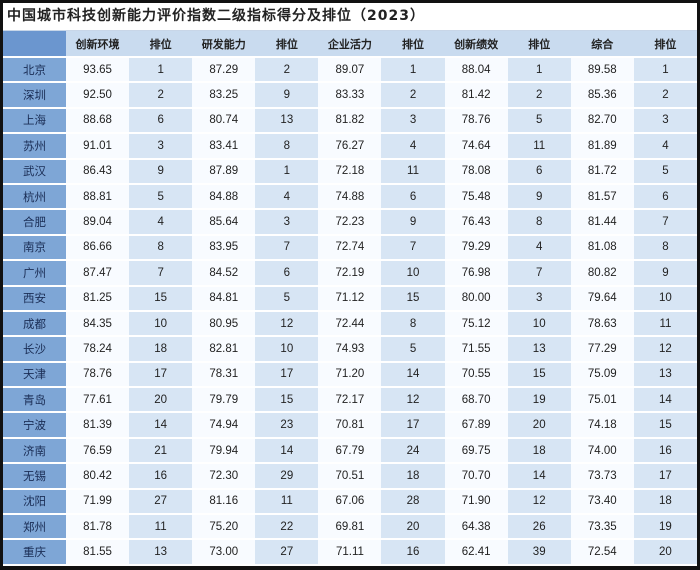 The height and width of the screenshot is (570, 700). I want to click on city-name: 天津, so click(34, 375).